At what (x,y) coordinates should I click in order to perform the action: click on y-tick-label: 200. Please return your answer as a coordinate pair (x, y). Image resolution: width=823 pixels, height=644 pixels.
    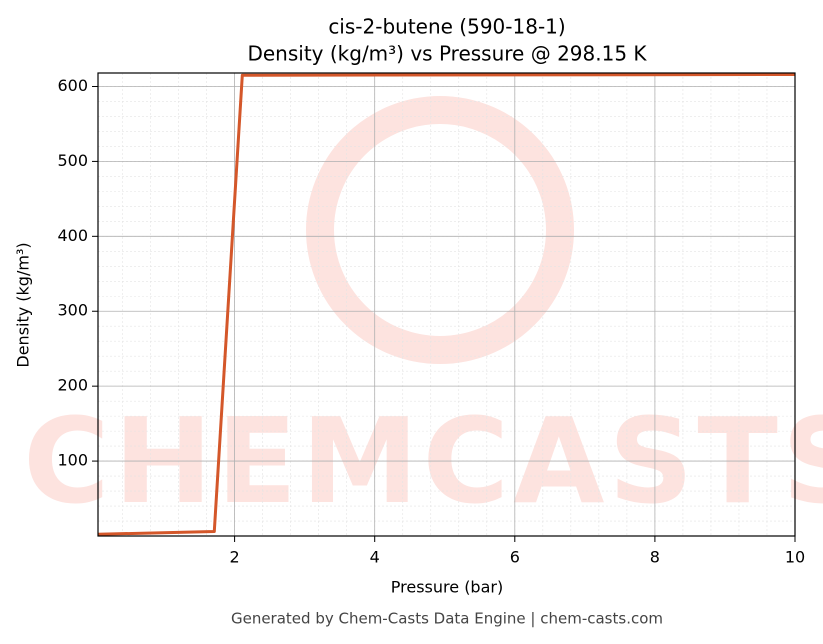
    Looking at the image, I should click on (72, 385).